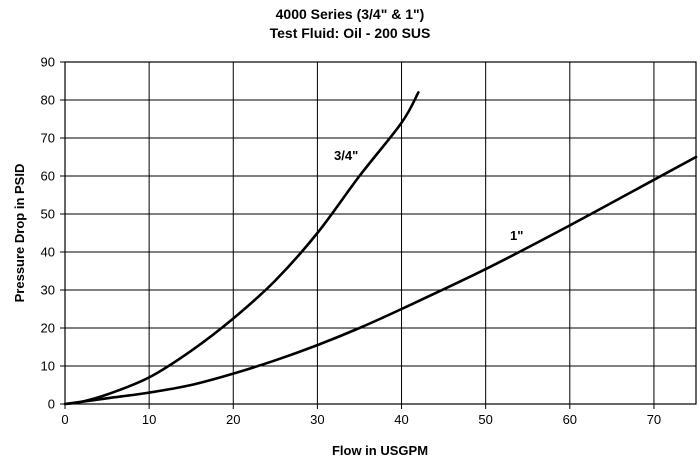 This screenshot has width=700, height=464. What do you see at coordinates (350, 14) in the screenshot?
I see `chart-title: 4000 Series (3/4" & 1")` at bounding box center [350, 14].